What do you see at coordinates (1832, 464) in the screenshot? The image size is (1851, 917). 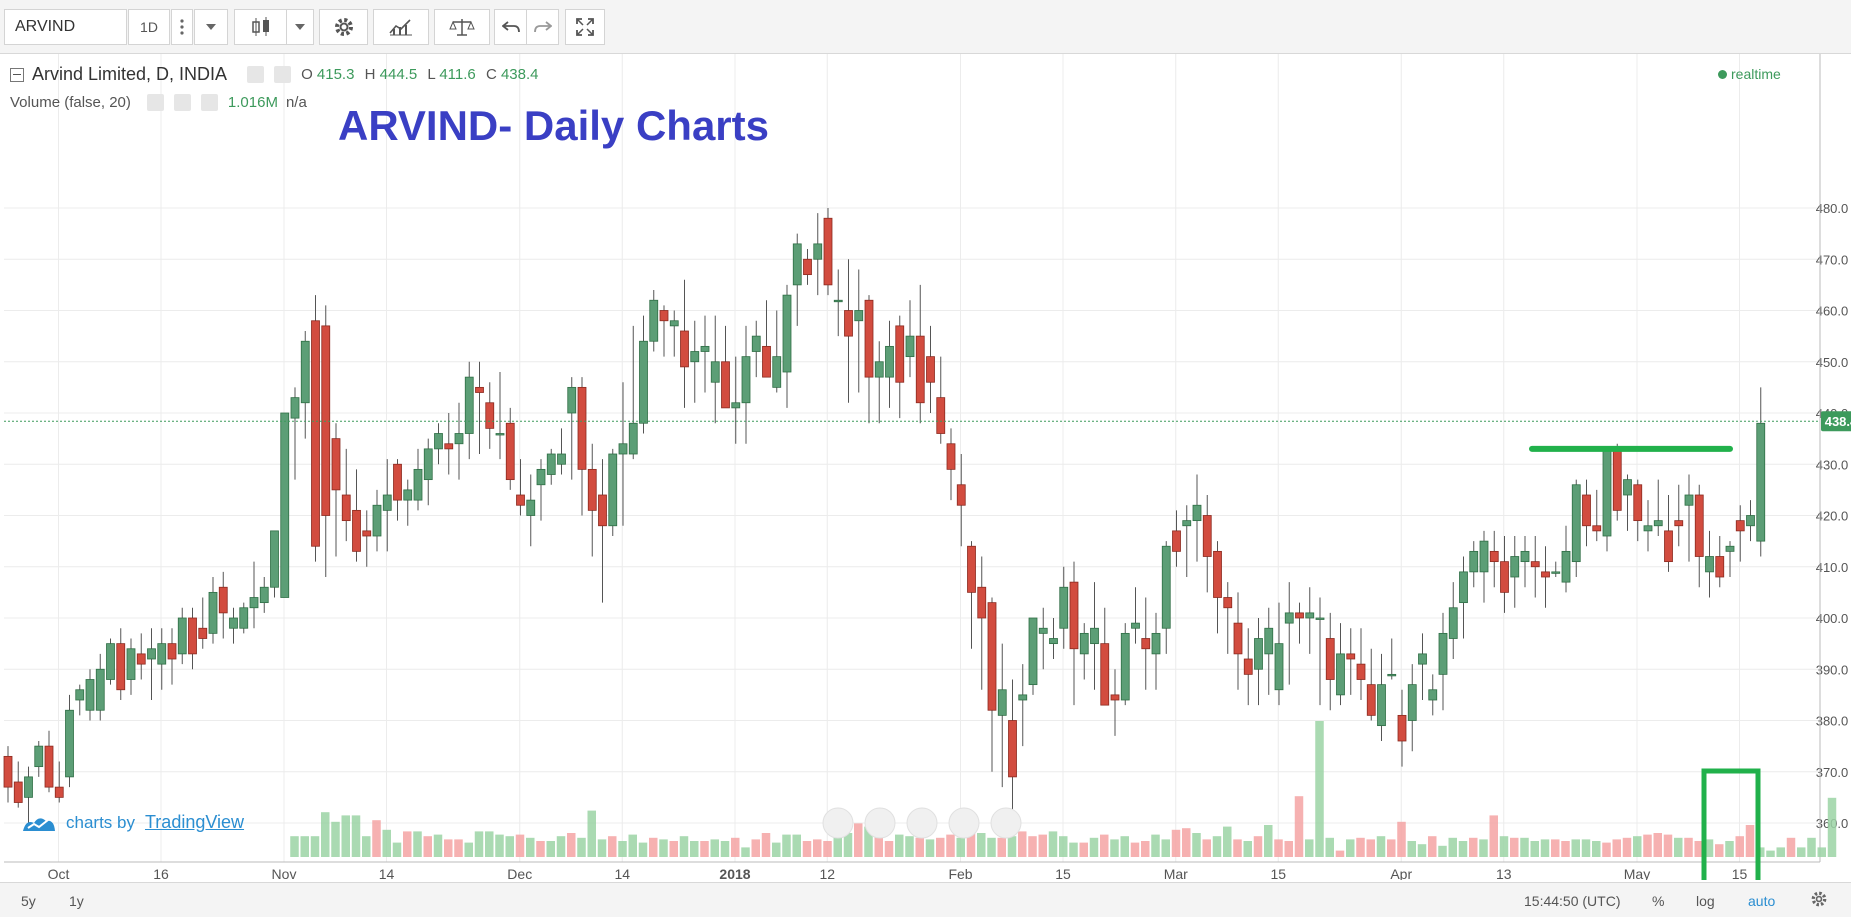 I see `y-tick-label: 430.0` at bounding box center [1832, 464].